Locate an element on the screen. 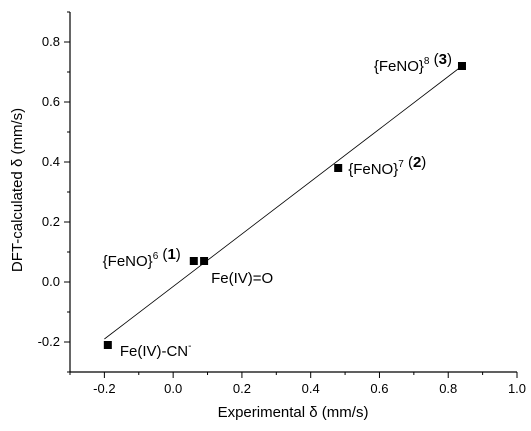  annotation-label: Fe(IV)=O is located at coordinates (242, 278).